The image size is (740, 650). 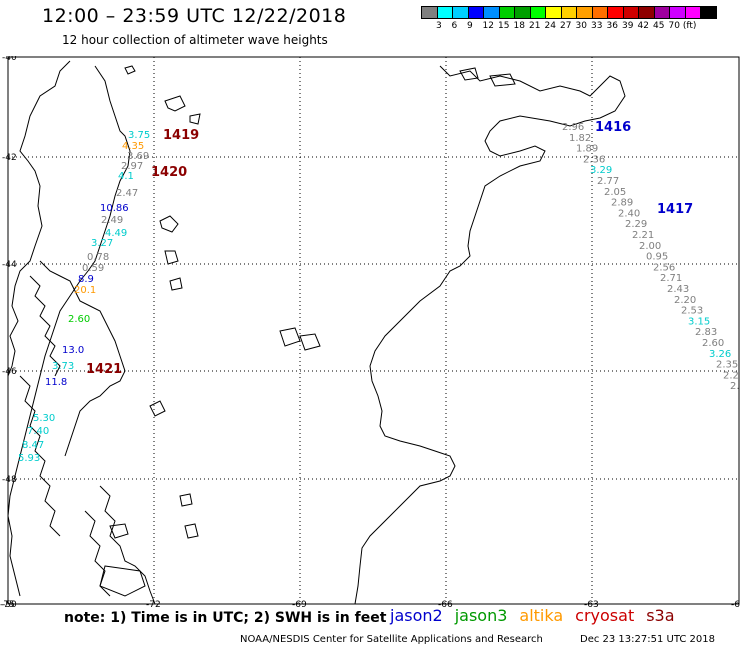 I want to click on colorbar-label: 36, so click(x=612, y=26).